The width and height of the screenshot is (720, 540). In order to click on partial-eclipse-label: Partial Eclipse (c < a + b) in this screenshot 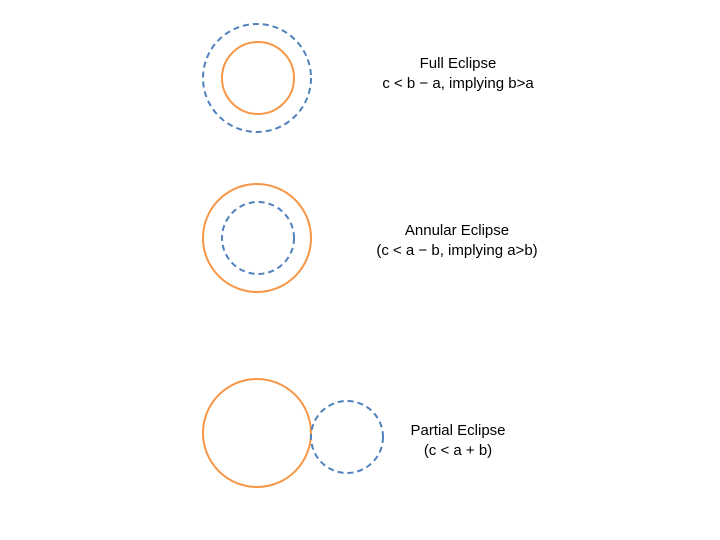, I will do `click(458, 441)`.